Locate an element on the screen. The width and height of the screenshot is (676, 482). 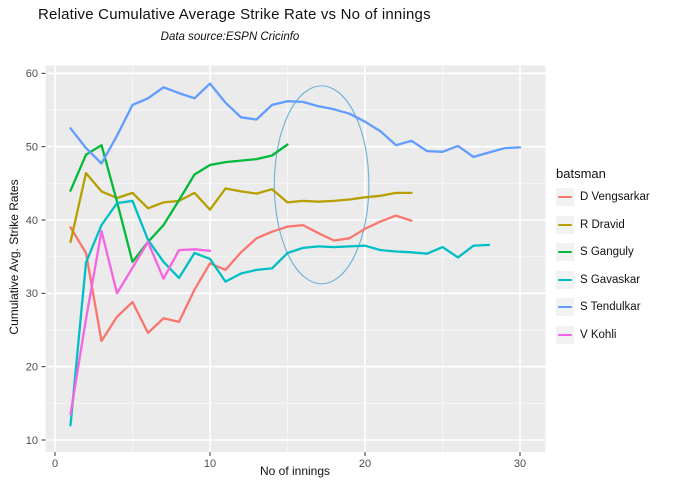
y-tick-label: 60 is located at coordinates (32, 74).